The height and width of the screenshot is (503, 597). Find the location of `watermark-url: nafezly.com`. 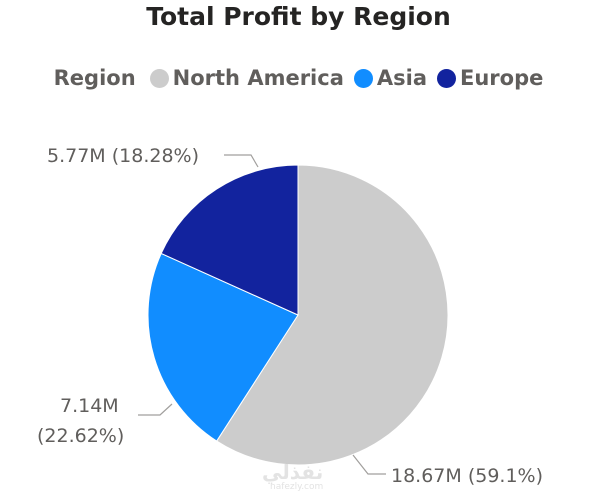

watermark-url: nafezly.com is located at coordinates (297, 487).